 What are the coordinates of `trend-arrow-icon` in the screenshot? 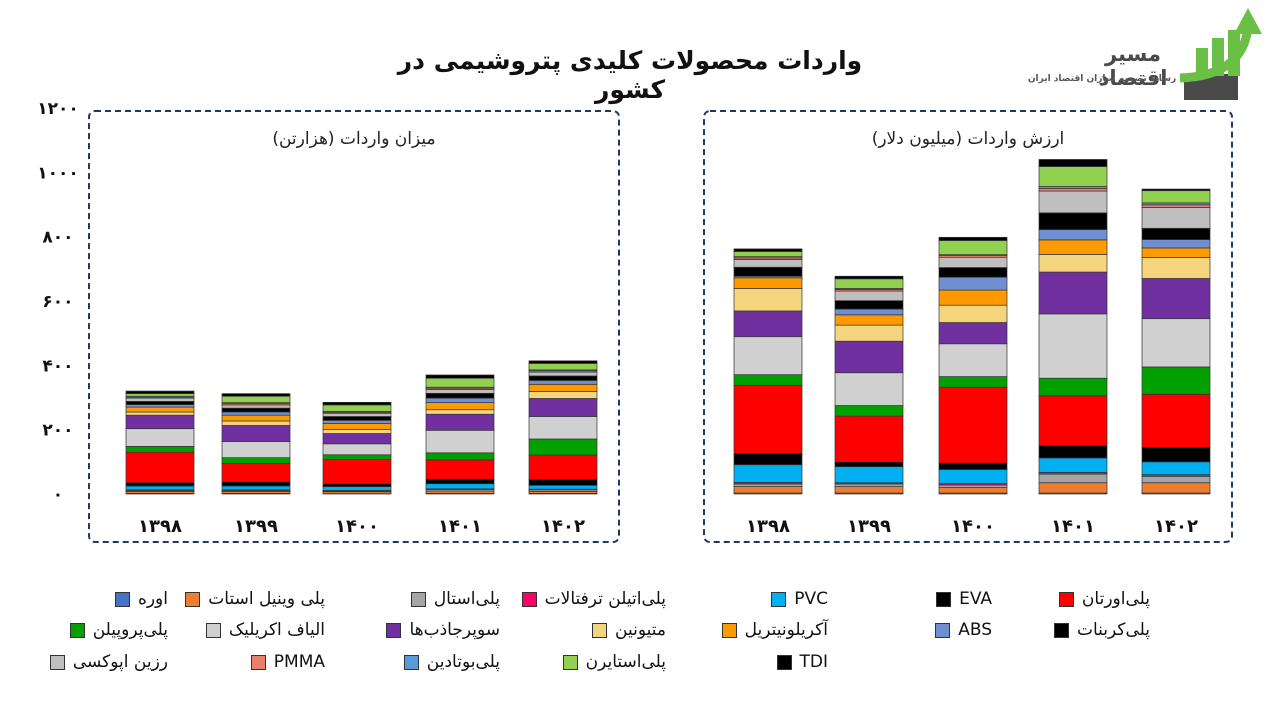 It's located at (1220, 54).